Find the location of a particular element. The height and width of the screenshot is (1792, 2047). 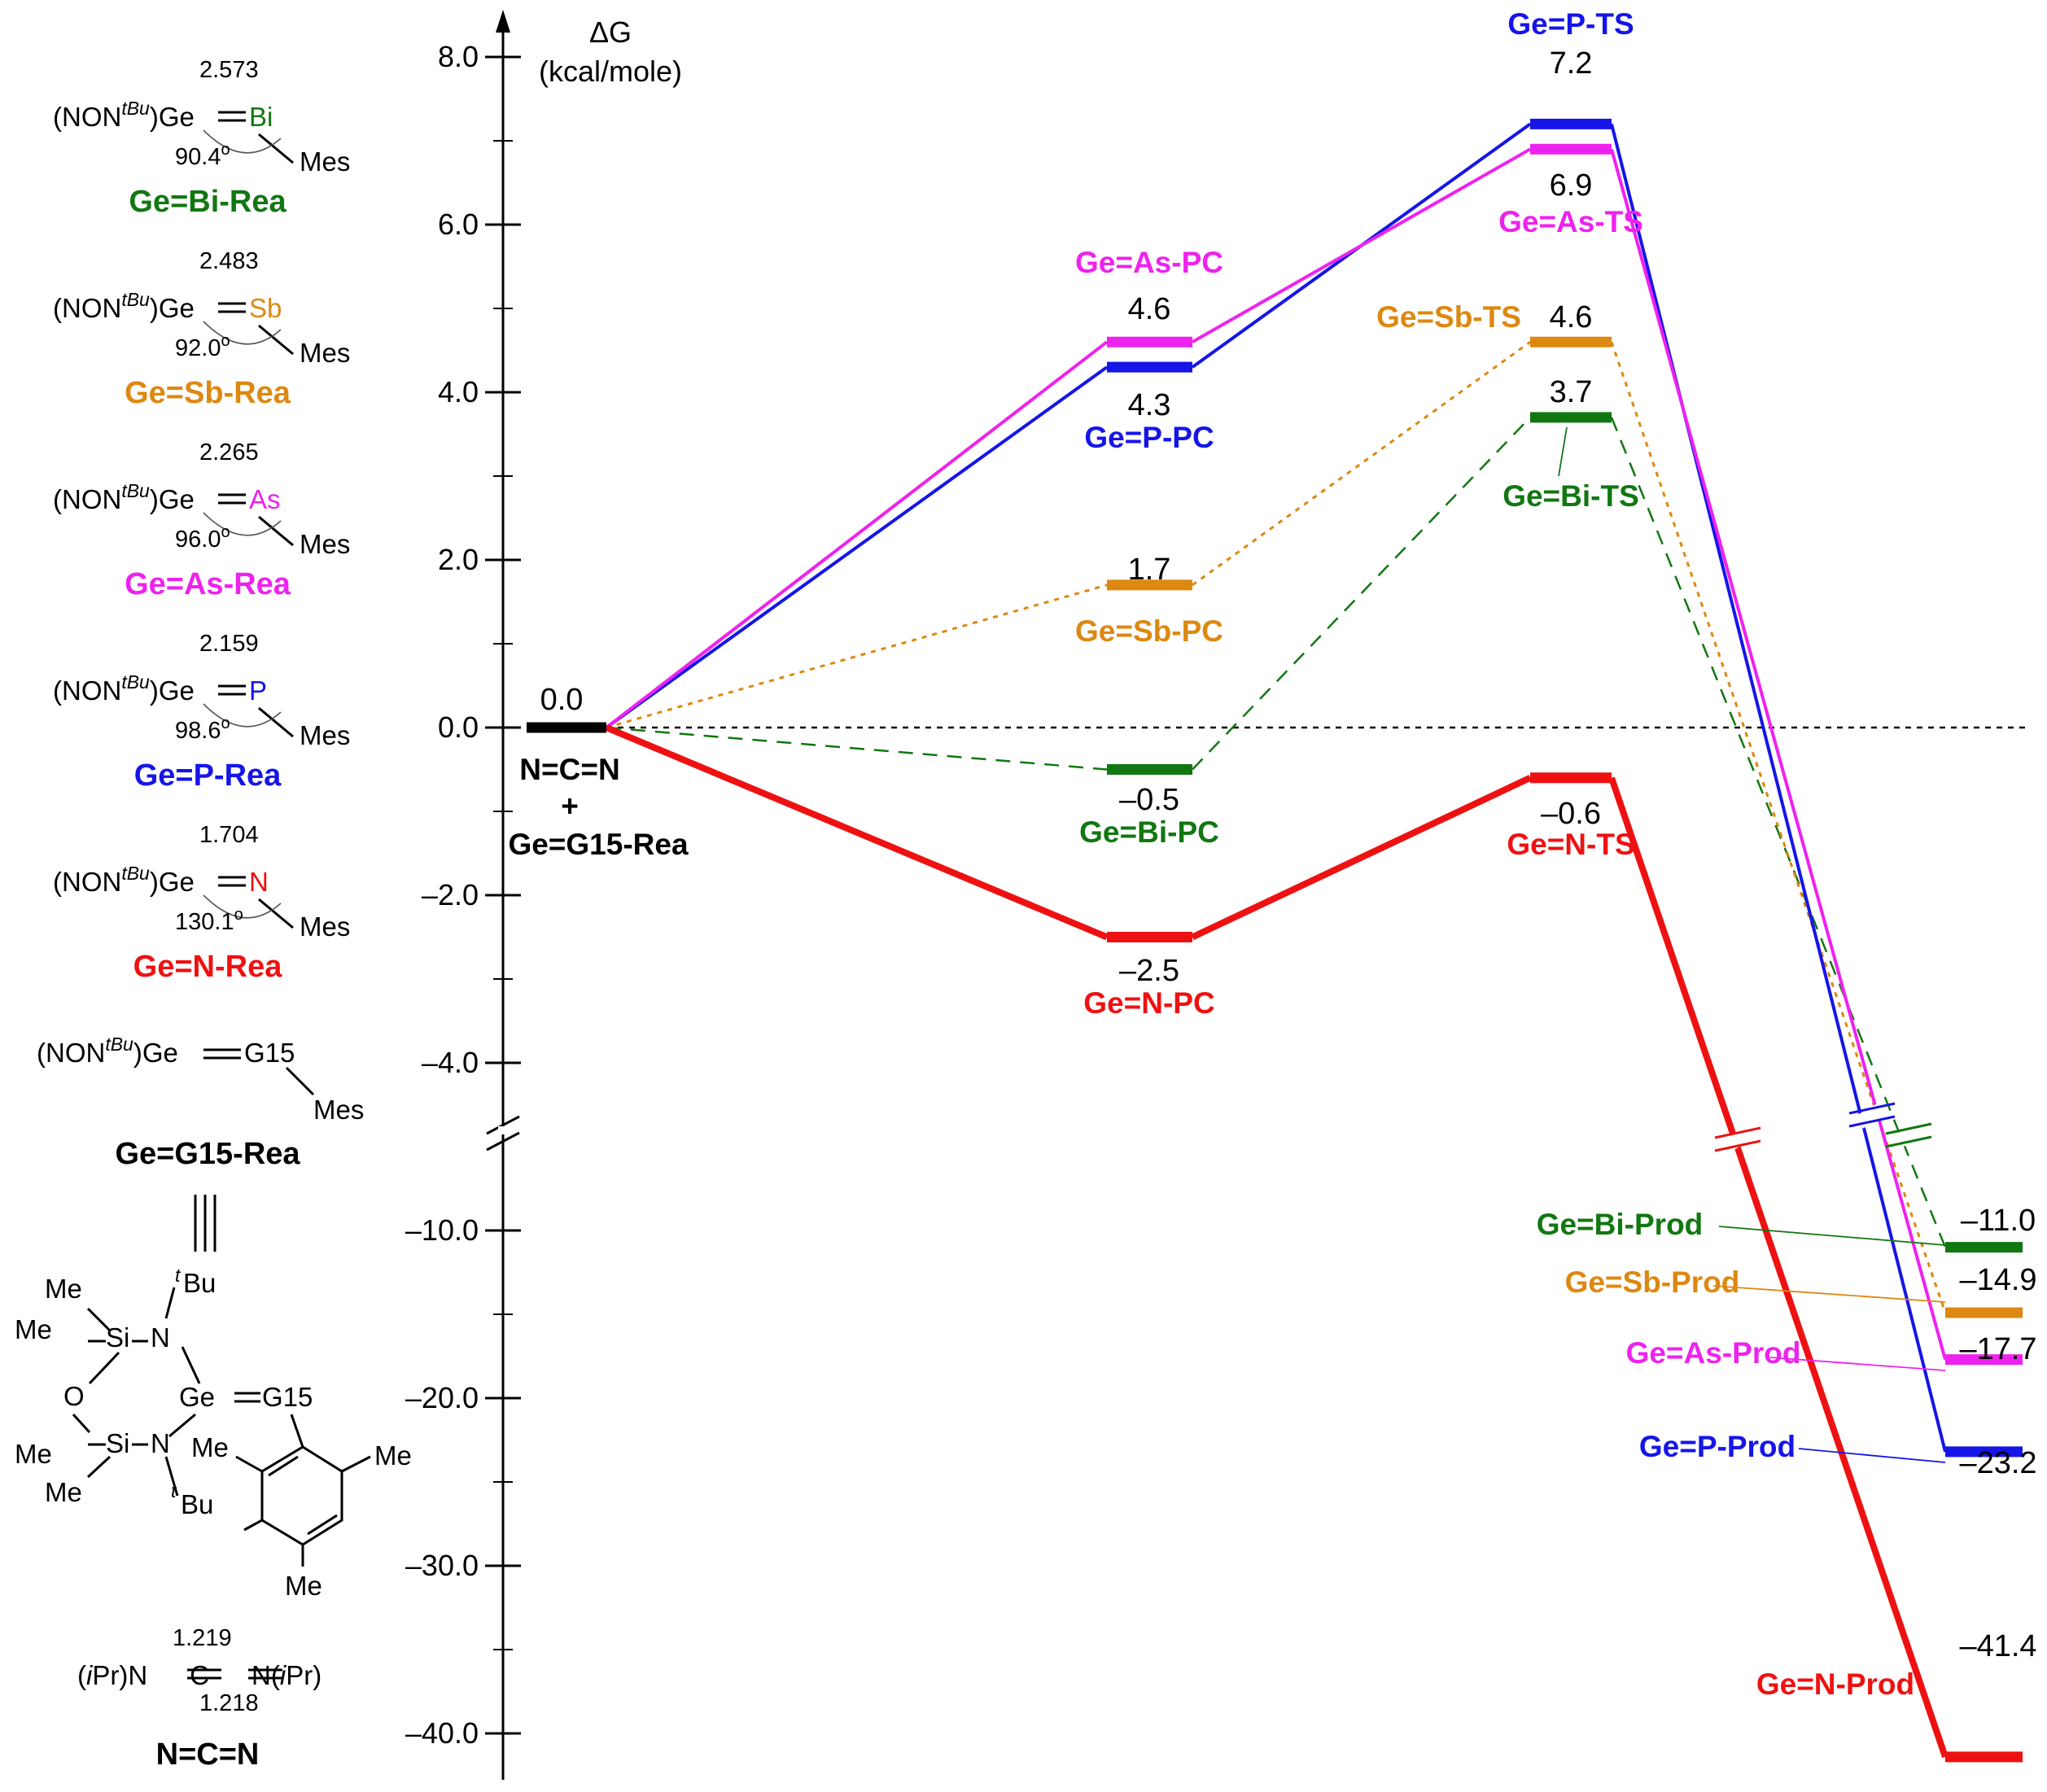

y-tick-label: 0.0 is located at coordinates (459, 727).